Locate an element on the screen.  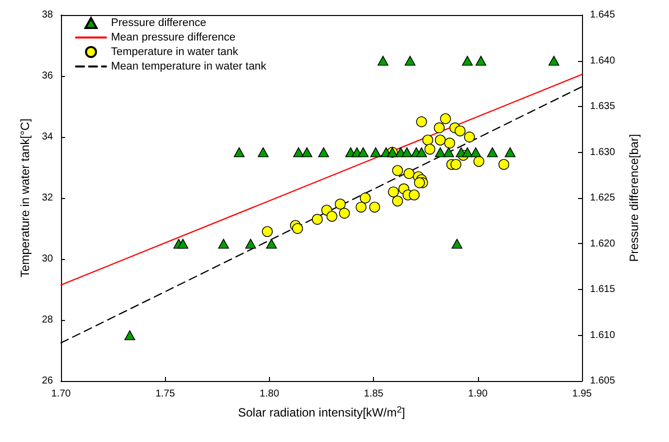
y2-tick-label: 1.640 is located at coordinates (603, 60).